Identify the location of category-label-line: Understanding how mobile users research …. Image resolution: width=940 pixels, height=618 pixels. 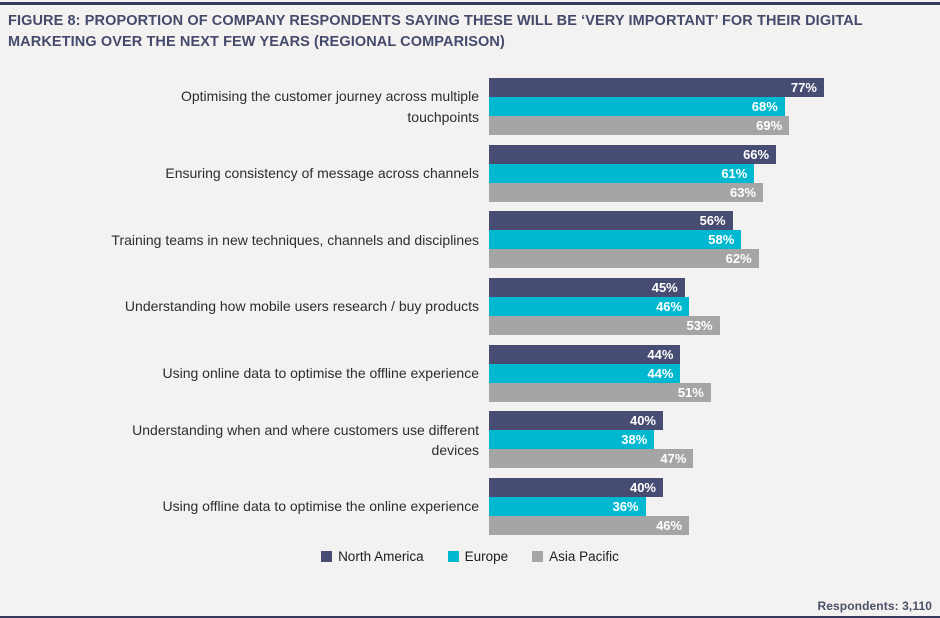
(301, 306).